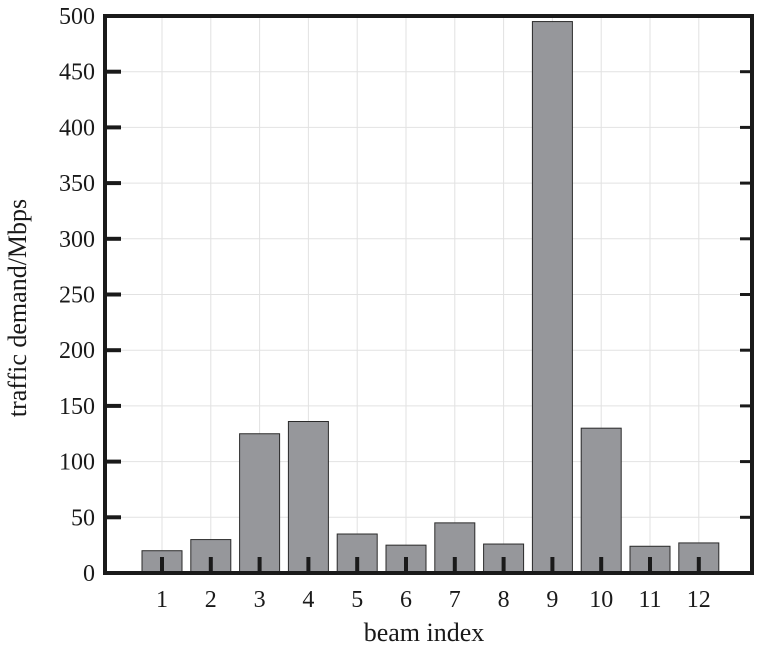 The height and width of the screenshot is (653, 757). Describe the element at coordinates (77, 240) in the screenshot. I see `y-tick-label: 300` at that location.